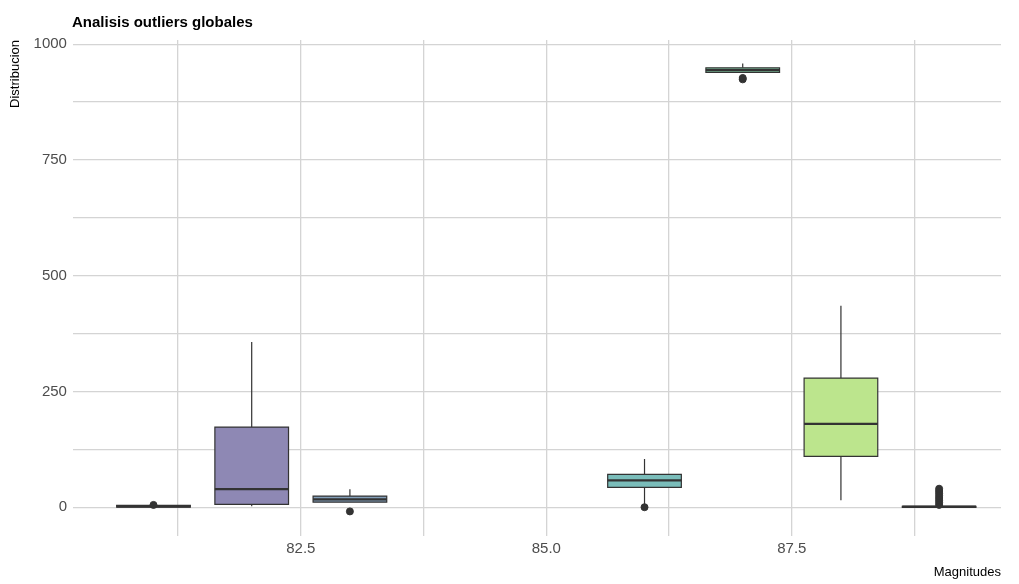 The height and width of the screenshot is (584, 1019). What do you see at coordinates (301, 547) in the screenshot?
I see `x-tick-label: 82.5` at bounding box center [301, 547].